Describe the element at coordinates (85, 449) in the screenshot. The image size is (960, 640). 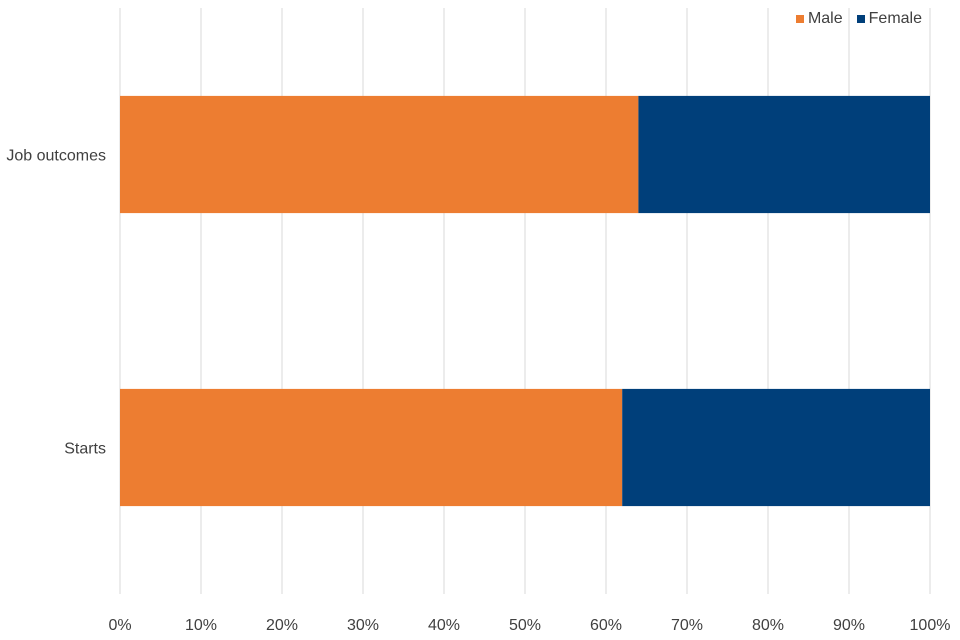
I see `y-category-label: Starts` at that location.